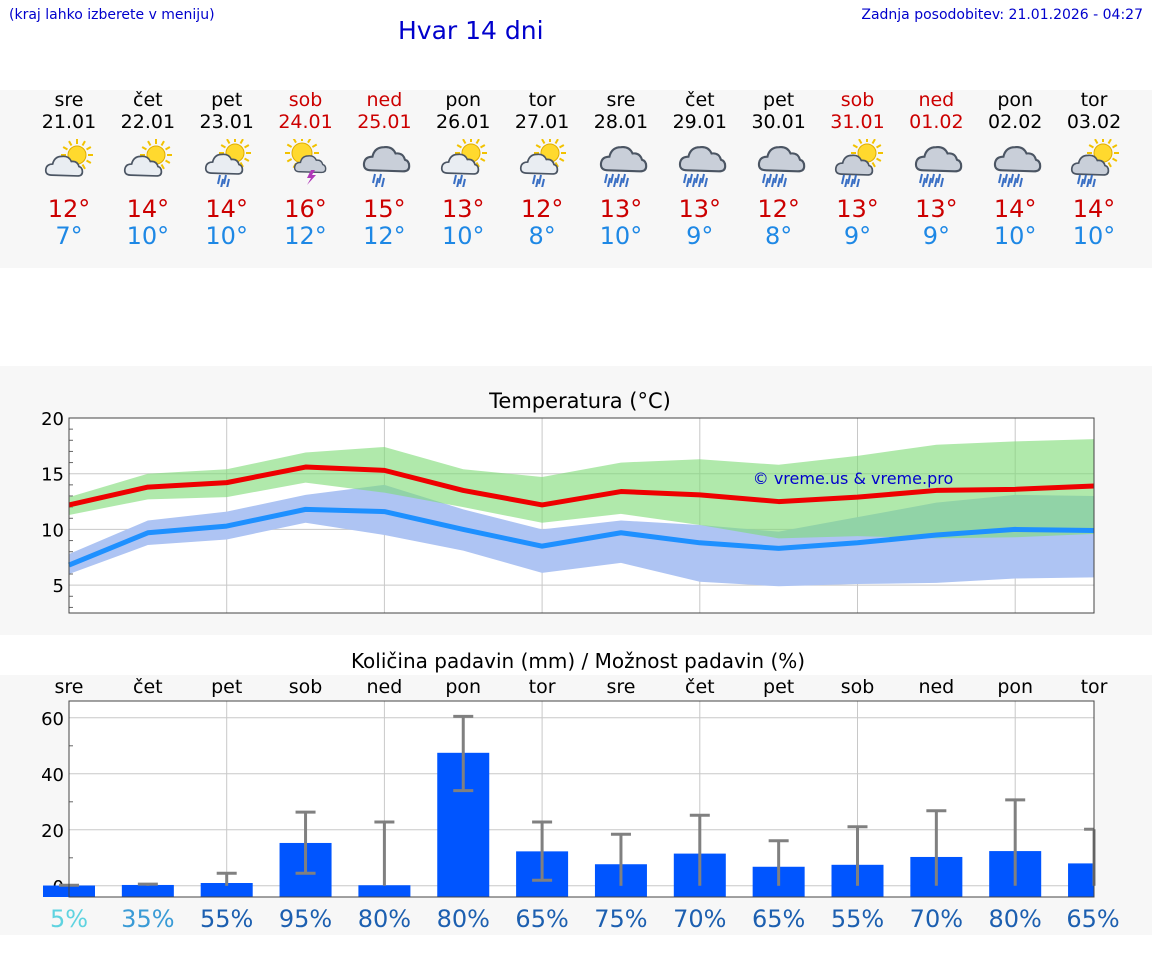 Image resolution: width=1152 pixels, height=975 pixels. I want to click on precip-day-label: sob, so click(306, 687).